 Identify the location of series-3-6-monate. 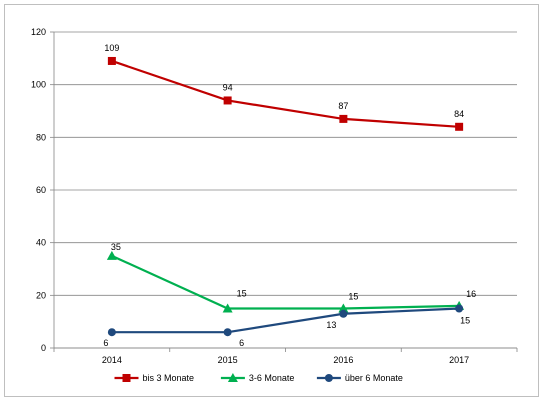
(285, 281).